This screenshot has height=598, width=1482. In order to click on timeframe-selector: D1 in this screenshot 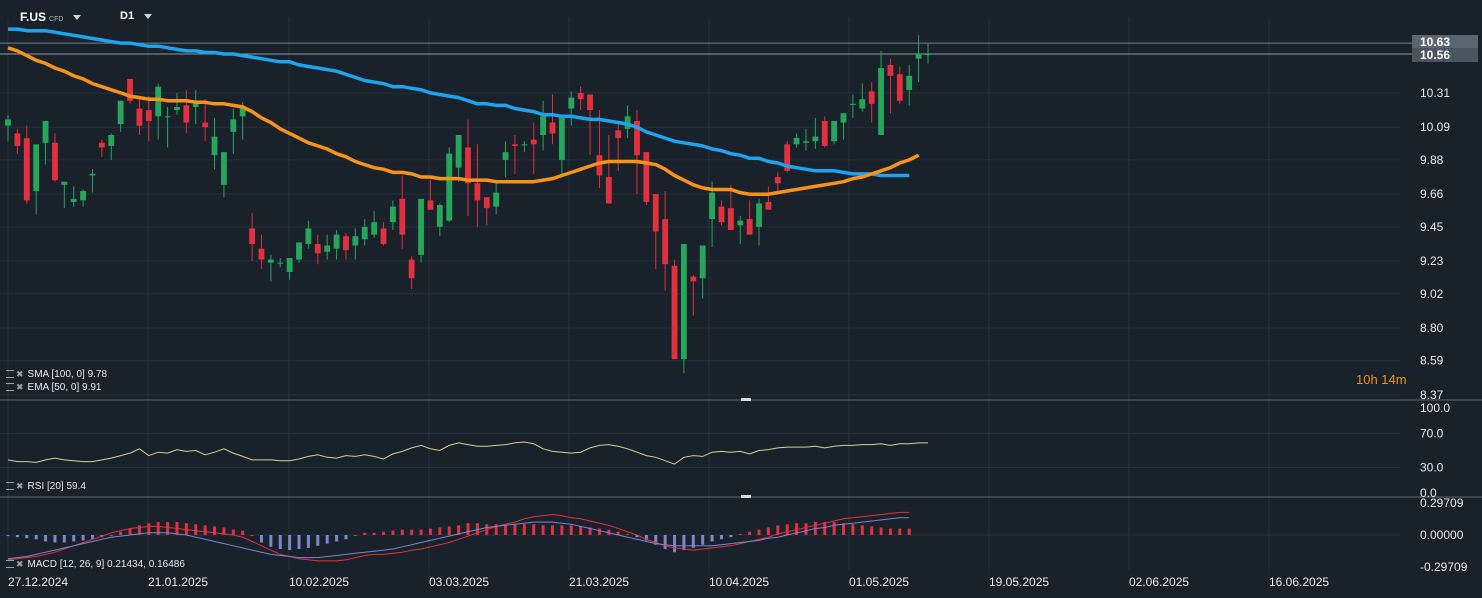, I will do `click(136, 16)`.